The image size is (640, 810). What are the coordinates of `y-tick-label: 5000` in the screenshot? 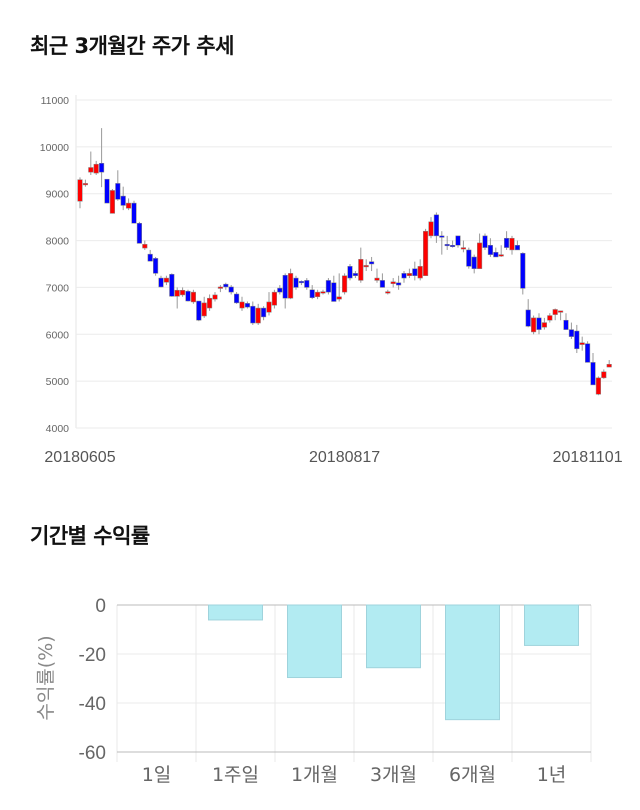 It's located at (58, 382).